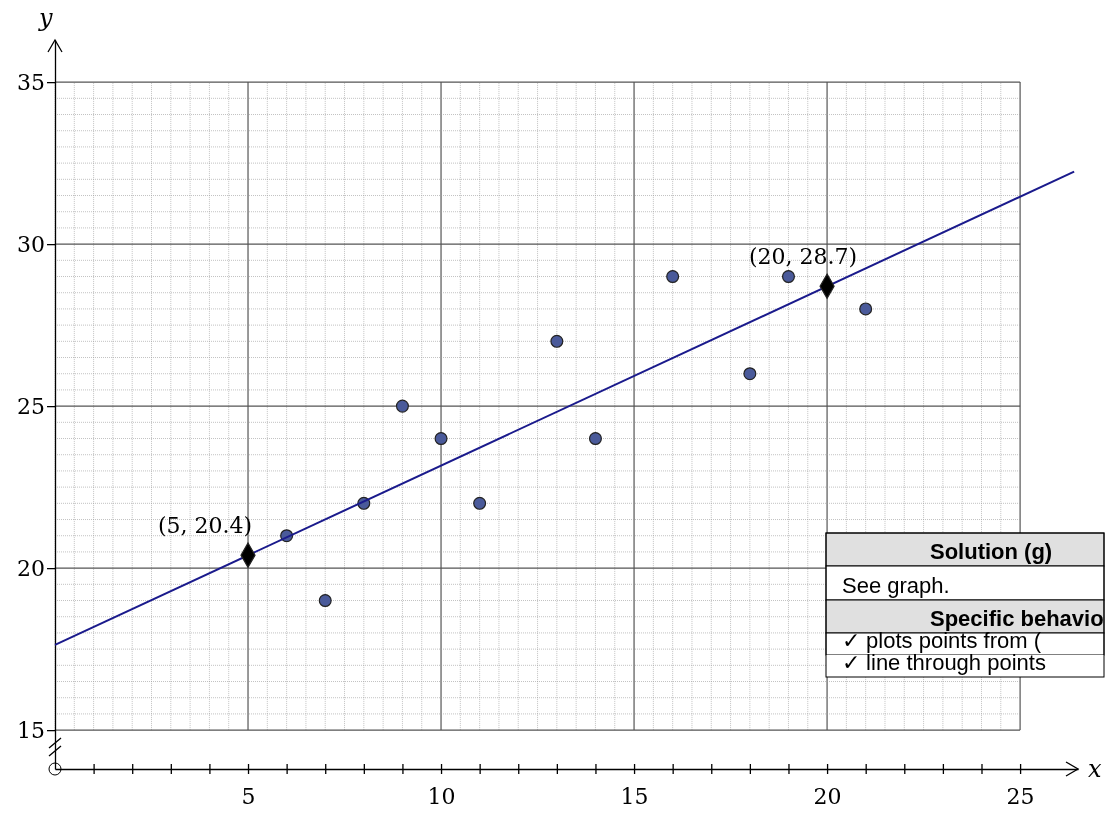  I want to click on annotation: Solution (g), so click(991, 551).